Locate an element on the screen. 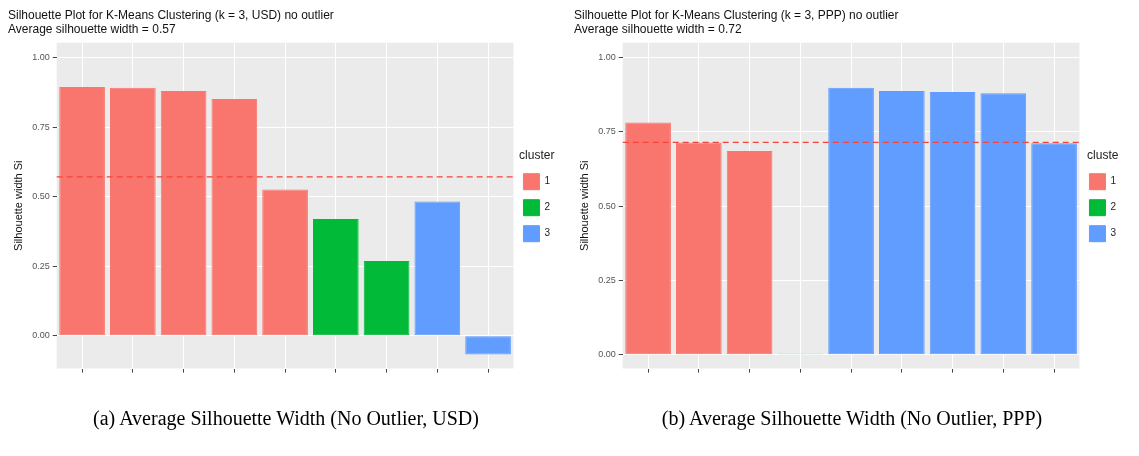  chart-title: Silhouette Plot for K-Means Clustering (k = 3, PPP) no outlier is located at coordinates (736, 14).